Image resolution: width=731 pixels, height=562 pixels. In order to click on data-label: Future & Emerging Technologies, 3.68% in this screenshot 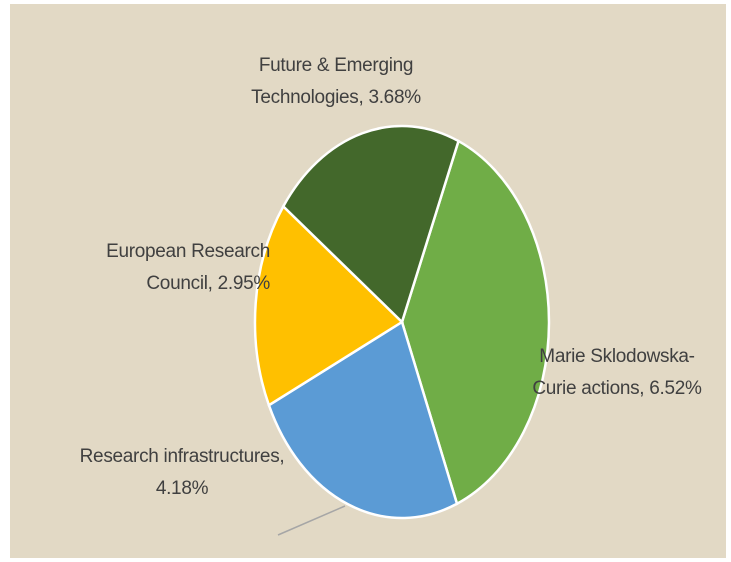, I will do `click(336, 81)`.